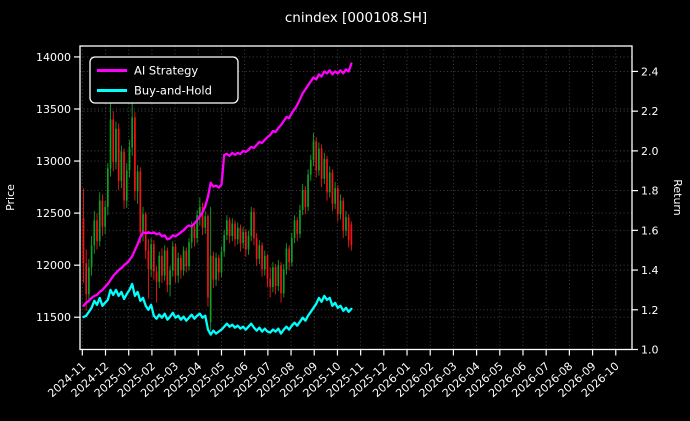  Describe the element at coordinates (173, 91) in the screenshot. I see `legend-label-buy-and-hold: Buy-and-Hold` at that location.